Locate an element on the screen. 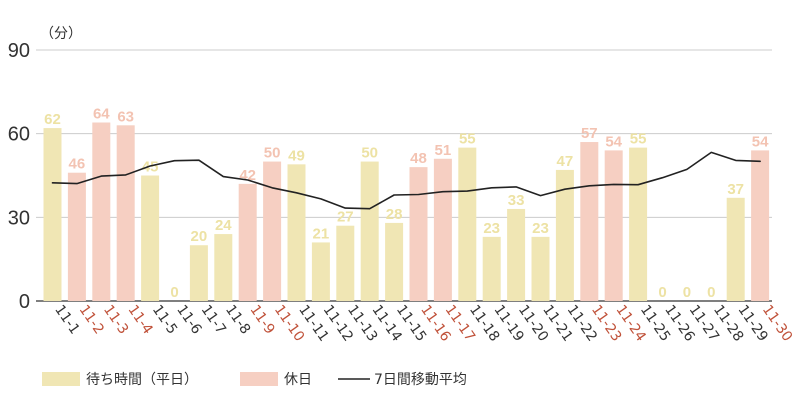 This screenshot has width=800, height=400. value-label-11-3: 64 is located at coordinates (101, 114).